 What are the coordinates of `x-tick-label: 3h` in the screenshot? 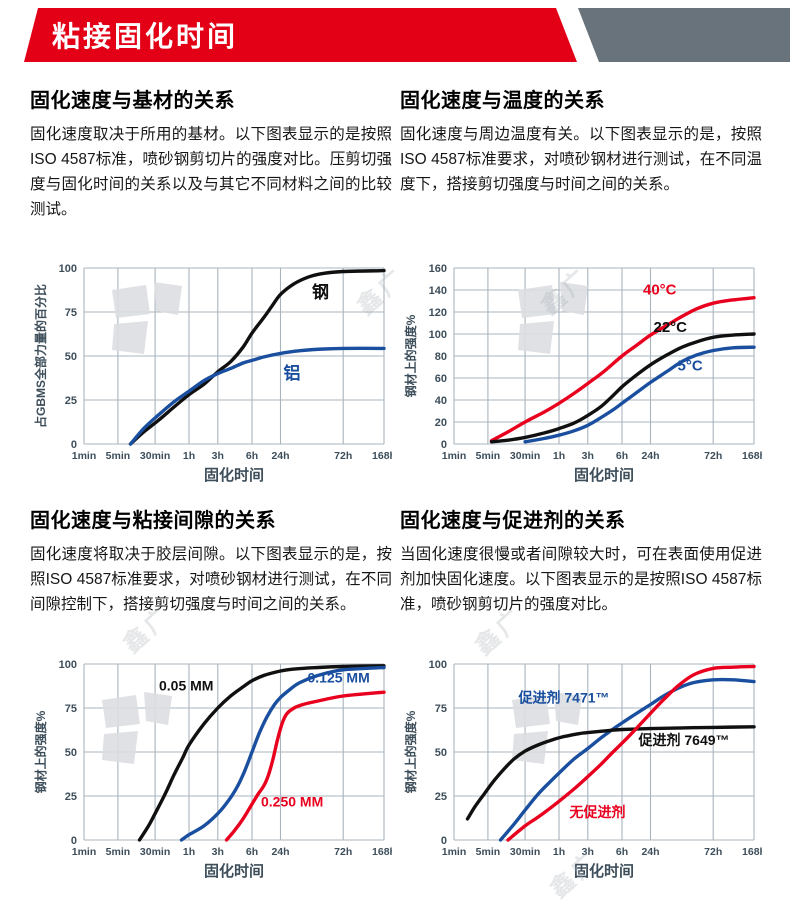 It's located at (218, 456).